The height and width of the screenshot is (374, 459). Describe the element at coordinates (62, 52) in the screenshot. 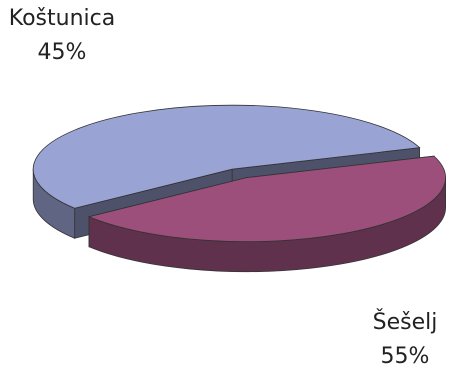

I see `slice-value-kostunica: 45%` at that location.